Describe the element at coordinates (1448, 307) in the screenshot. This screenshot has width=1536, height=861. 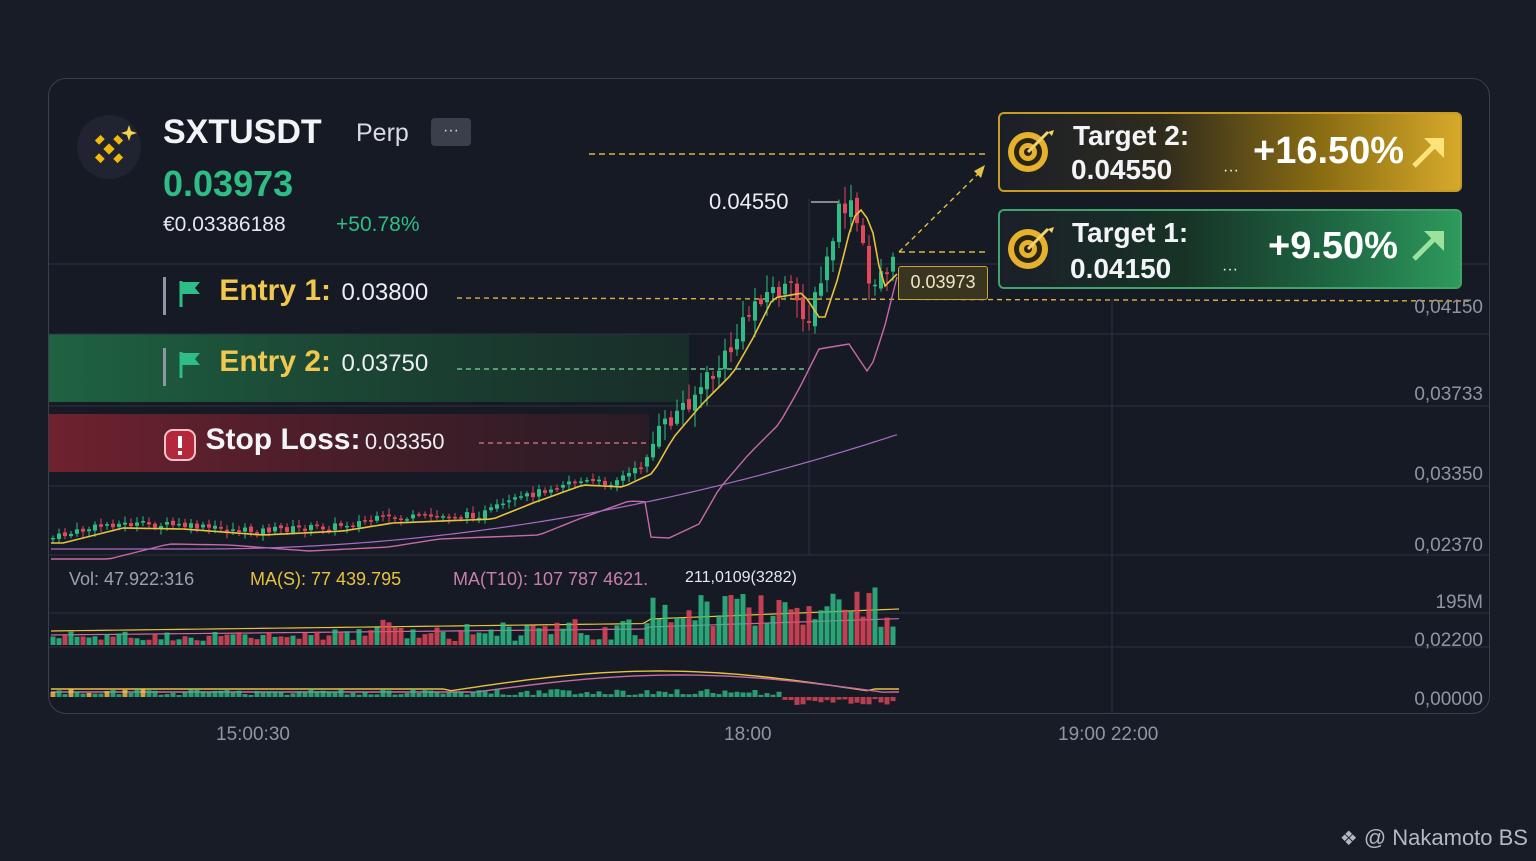
I see `price-axis-tick: 0,04150` at that location.